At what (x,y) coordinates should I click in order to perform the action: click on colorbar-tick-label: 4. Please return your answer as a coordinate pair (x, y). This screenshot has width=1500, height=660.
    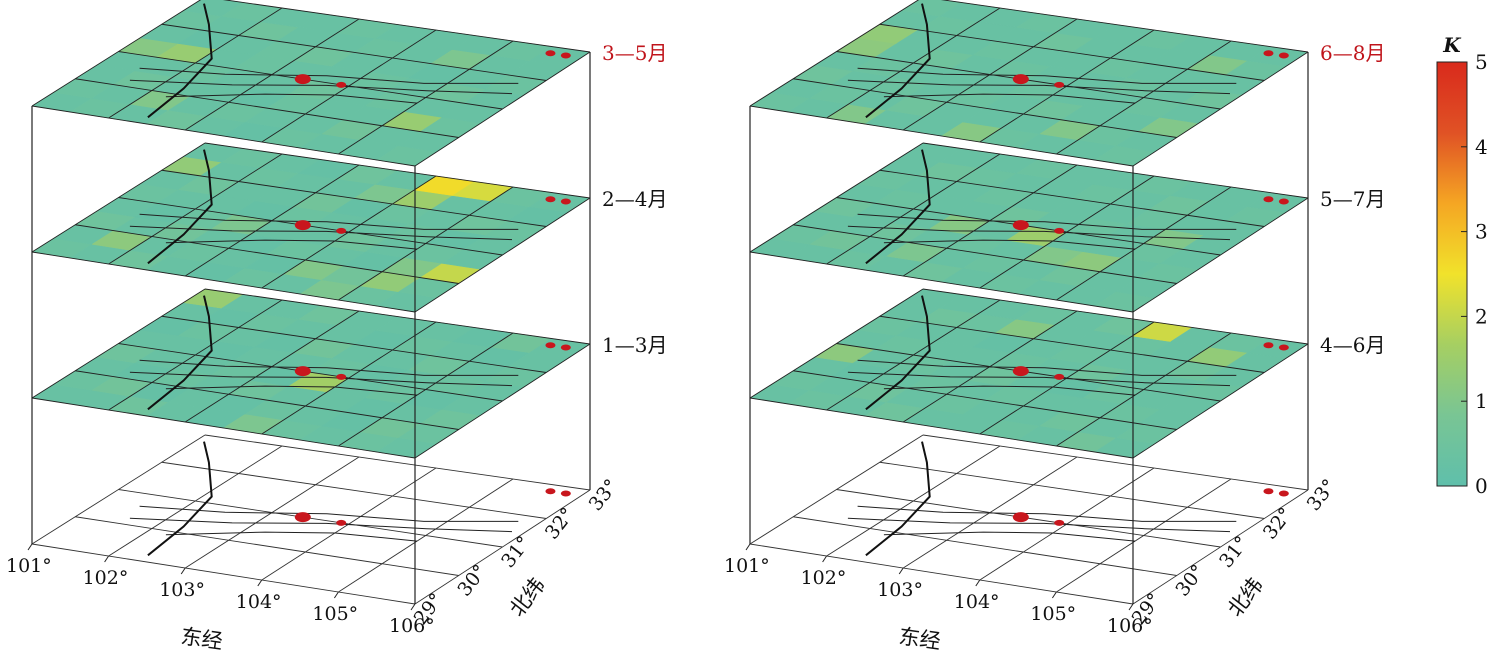
    Looking at the image, I should click on (1481, 147).